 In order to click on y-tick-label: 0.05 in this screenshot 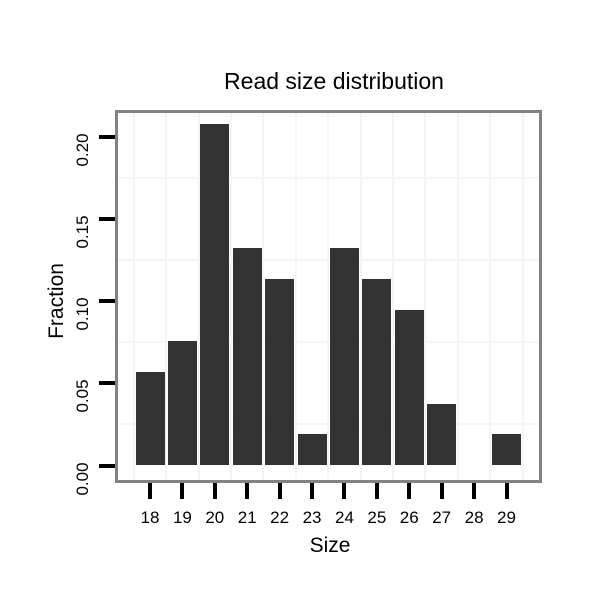, I will do `click(82, 396)`.